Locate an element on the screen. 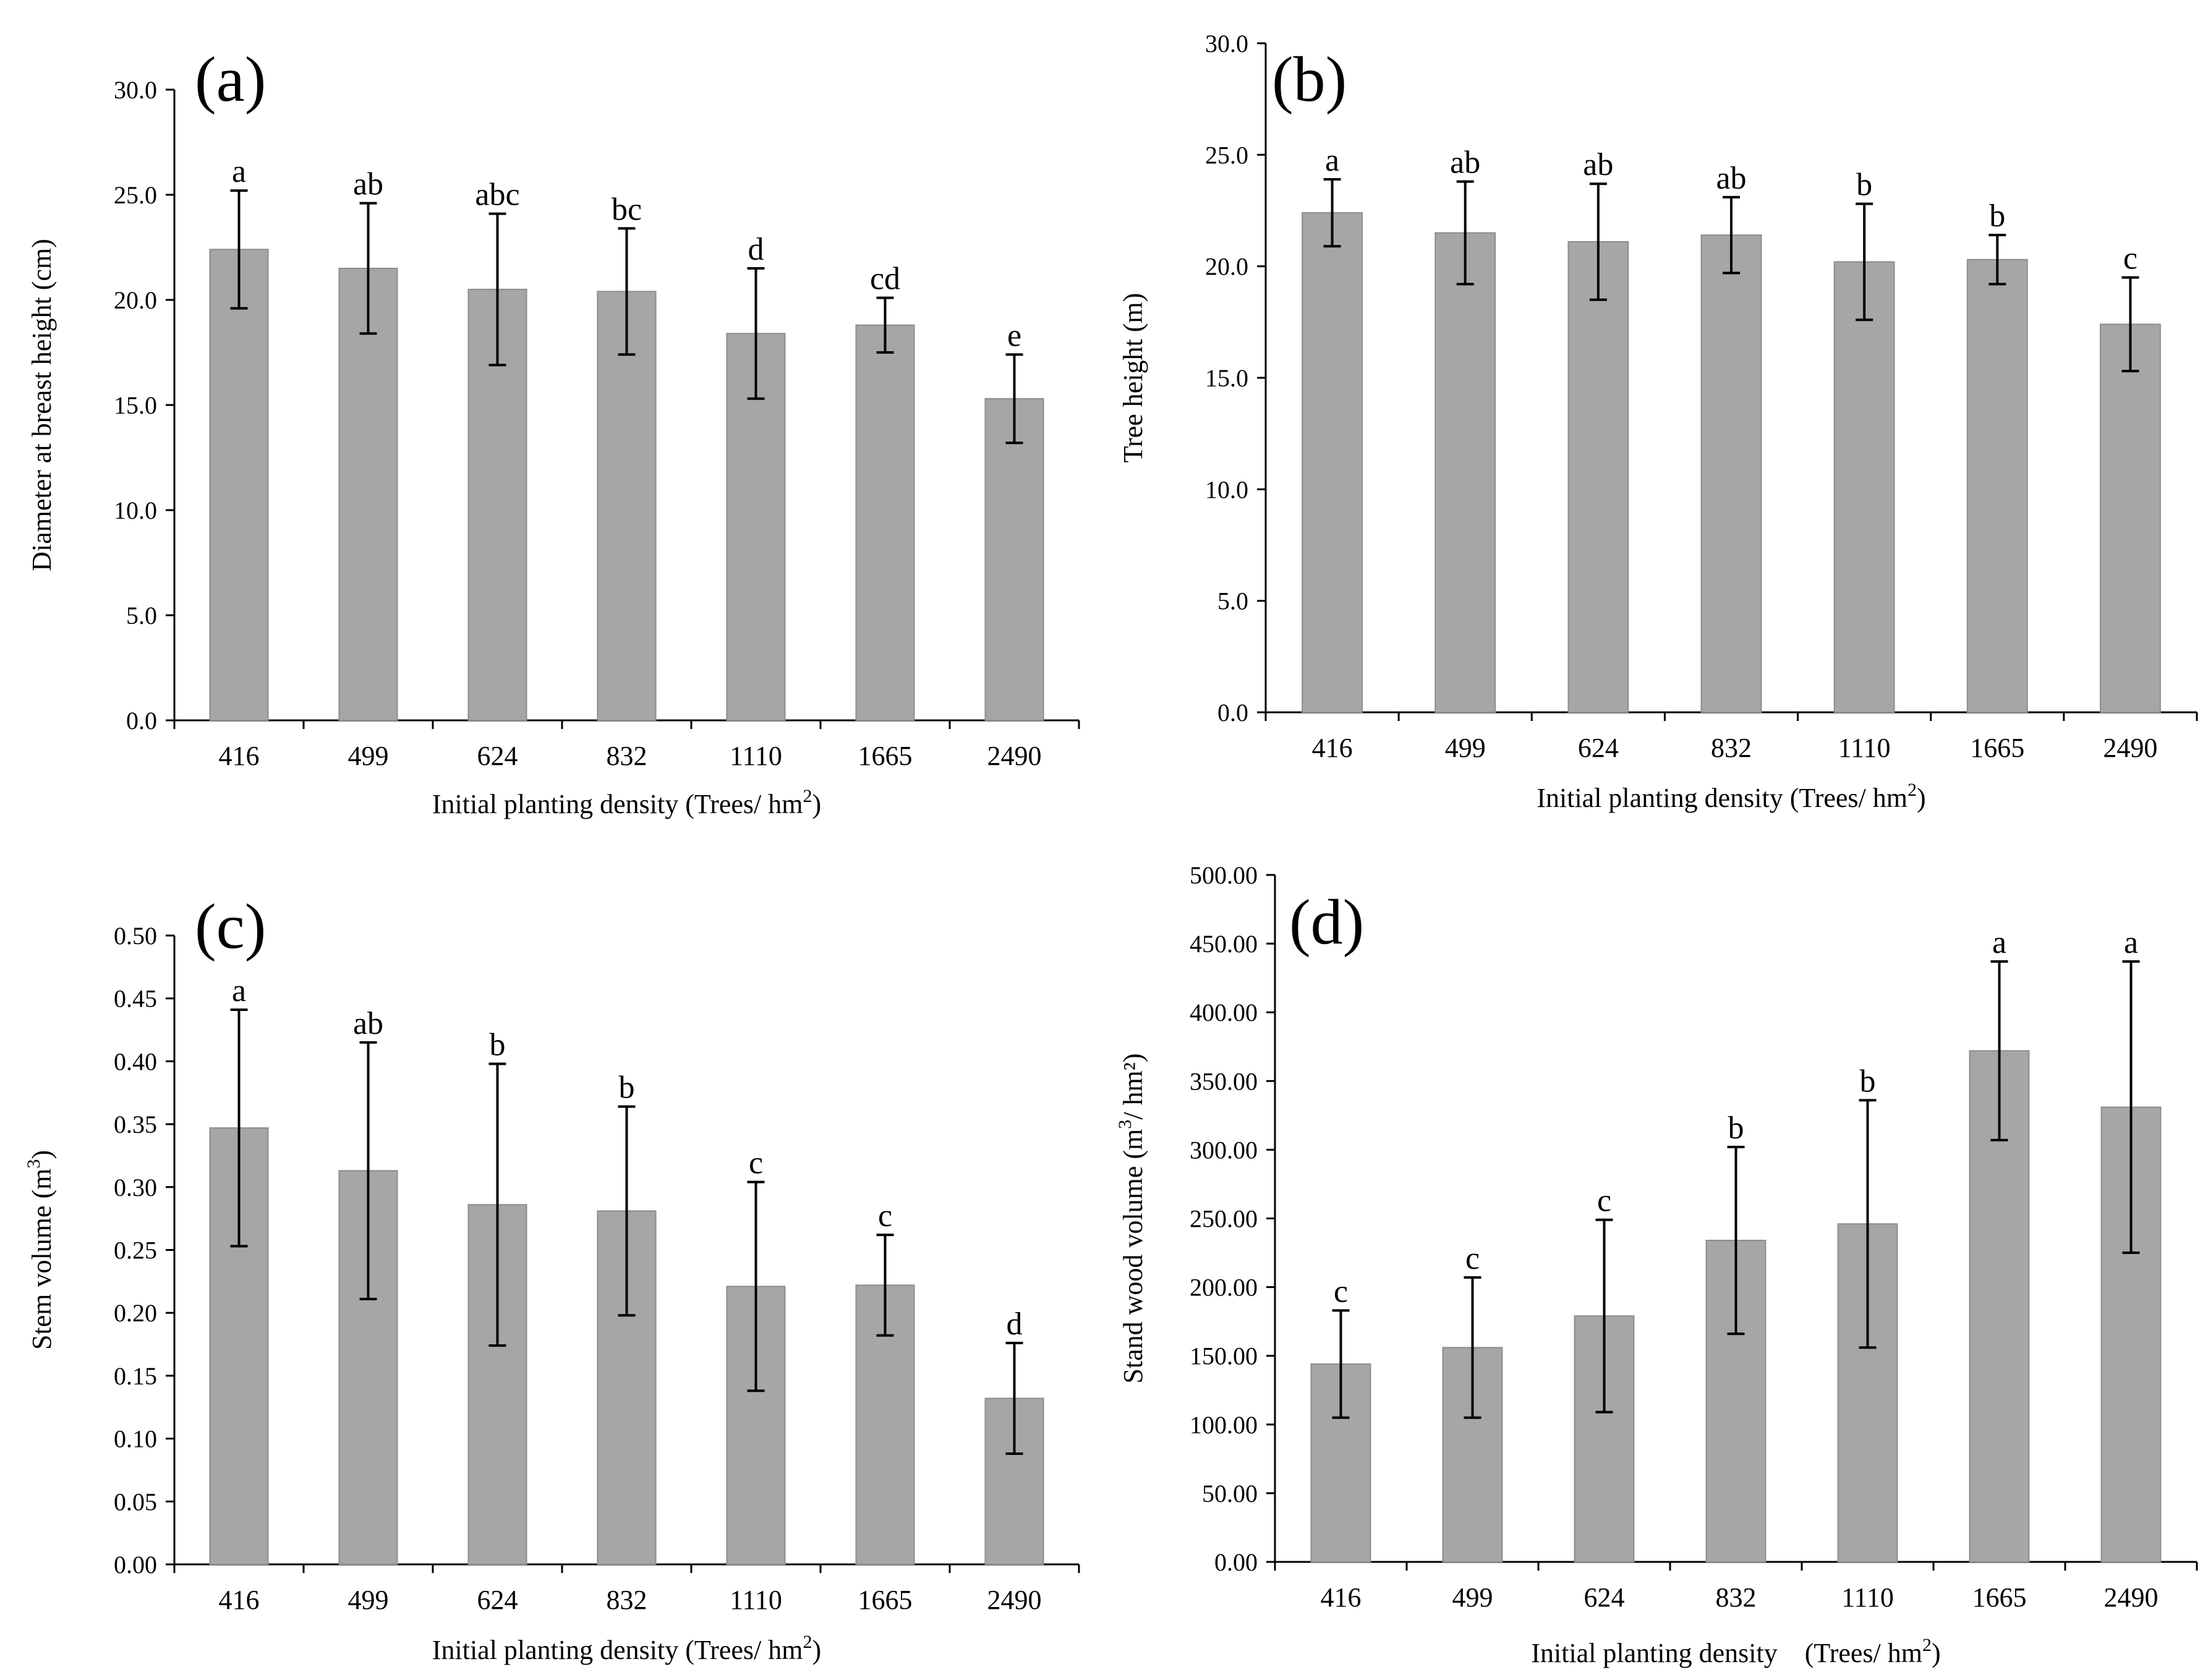 Image resolution: width=2208 pixels, height=1680 pixels. x-tick-label: 2490 is located at coordinates (2130, 748).